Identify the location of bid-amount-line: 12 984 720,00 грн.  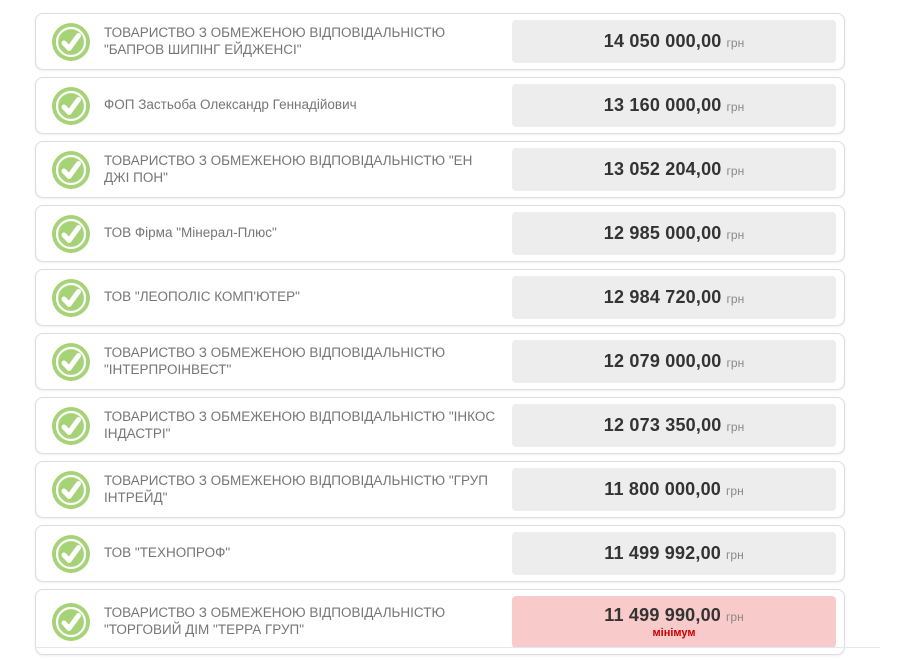
(674, 297).